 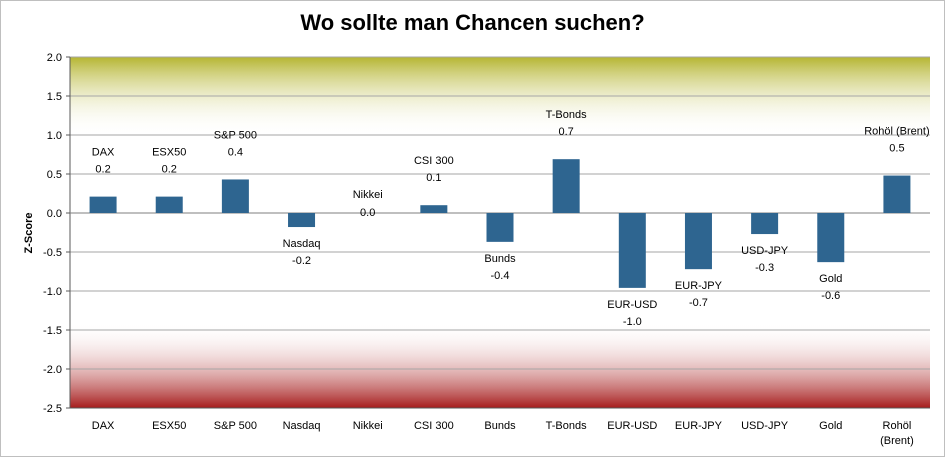 I want to click on x-tick-label: Nikkei, so click(x=368, y=426).